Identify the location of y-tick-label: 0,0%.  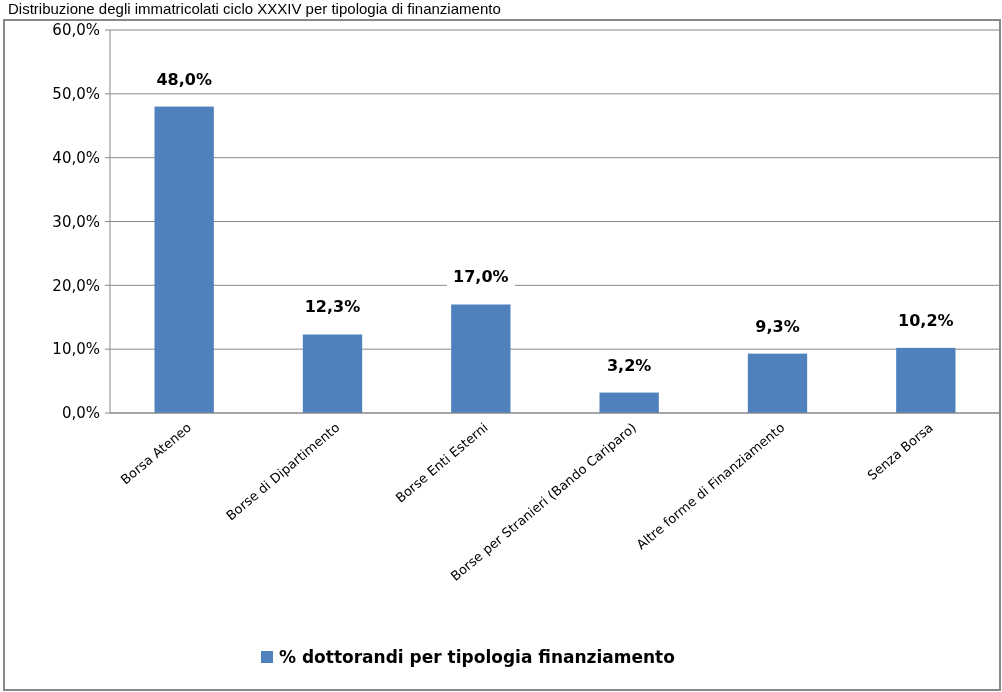
(80, 413).